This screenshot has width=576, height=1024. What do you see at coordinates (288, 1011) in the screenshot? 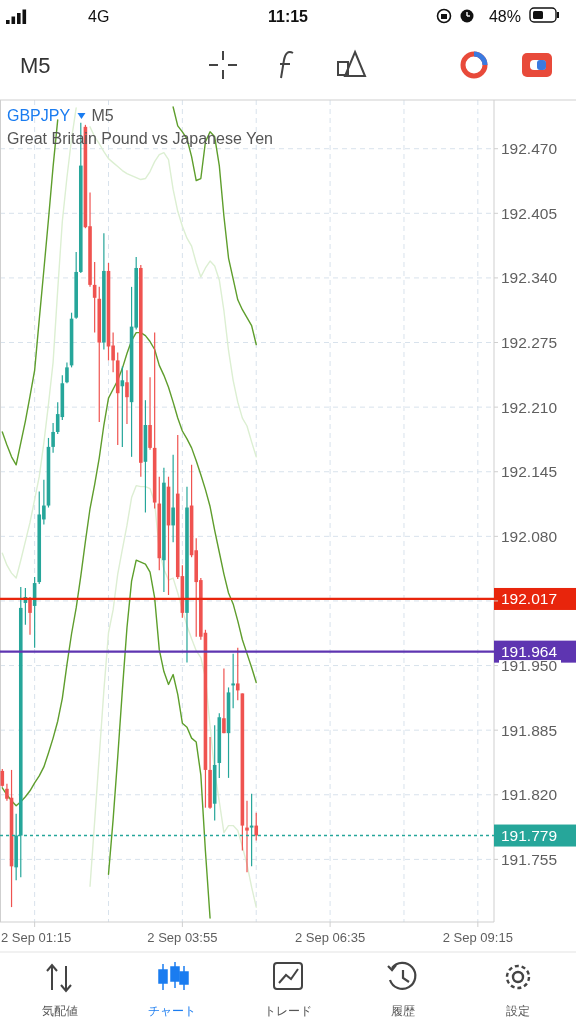
I see `text: トレード` at bounding box center [288, 1011].